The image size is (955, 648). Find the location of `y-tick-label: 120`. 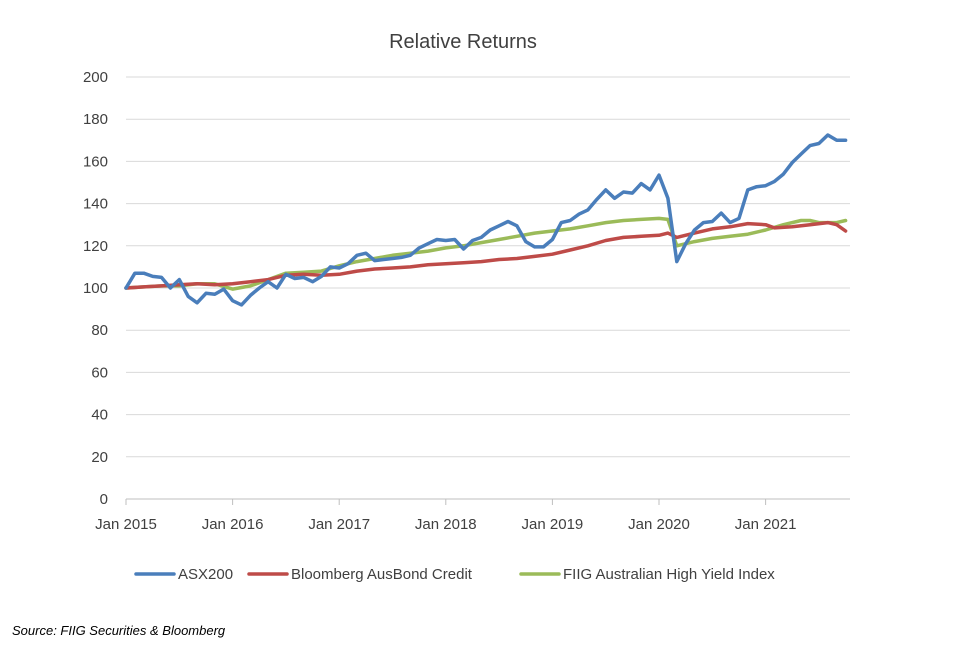

y-tick-label: 120 is located at coordinates (95, 246).